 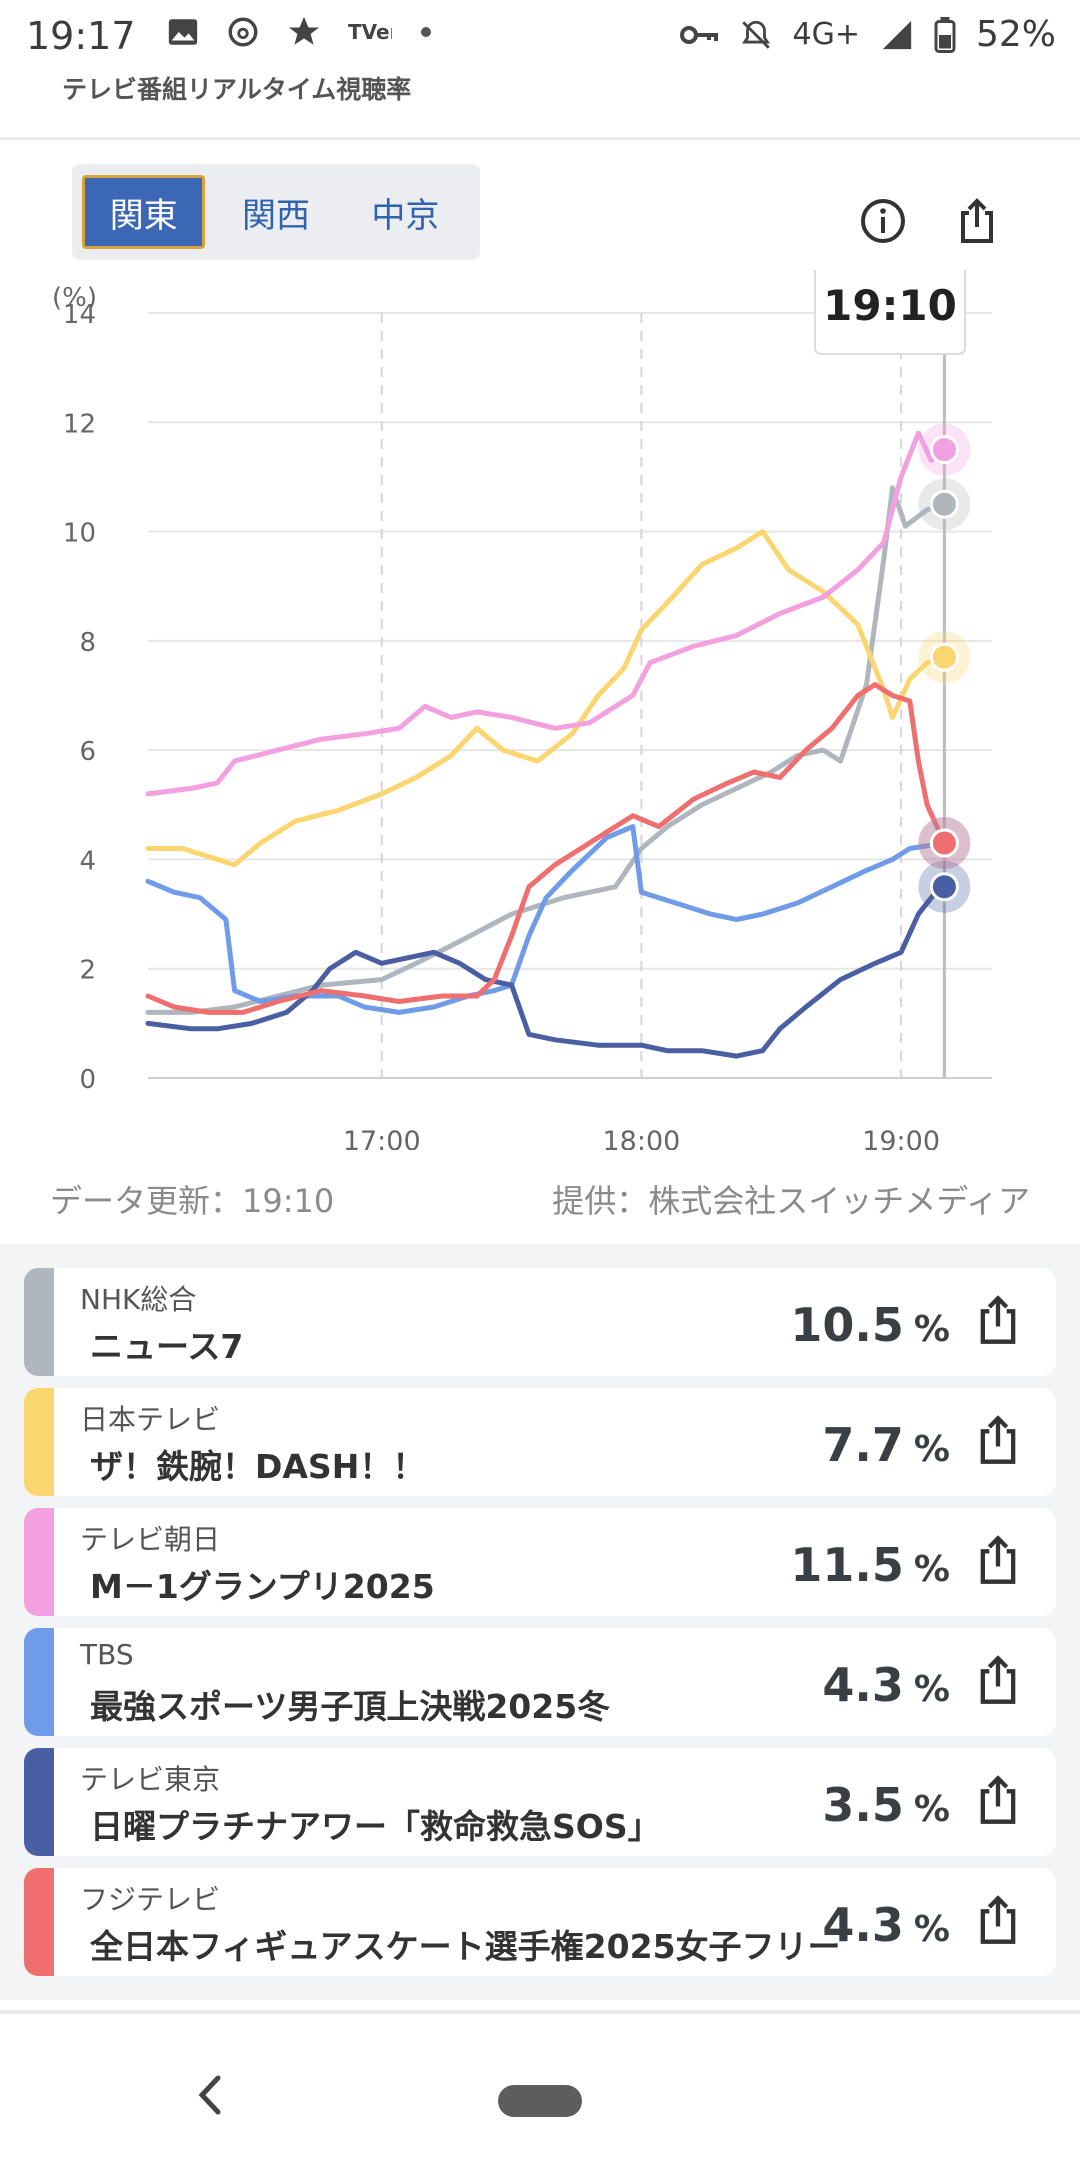 What do you see at coordinates (867, 34) in the screenshot?
I see `system-icons: 4G+ 52%` at bounding box center [867, 34].